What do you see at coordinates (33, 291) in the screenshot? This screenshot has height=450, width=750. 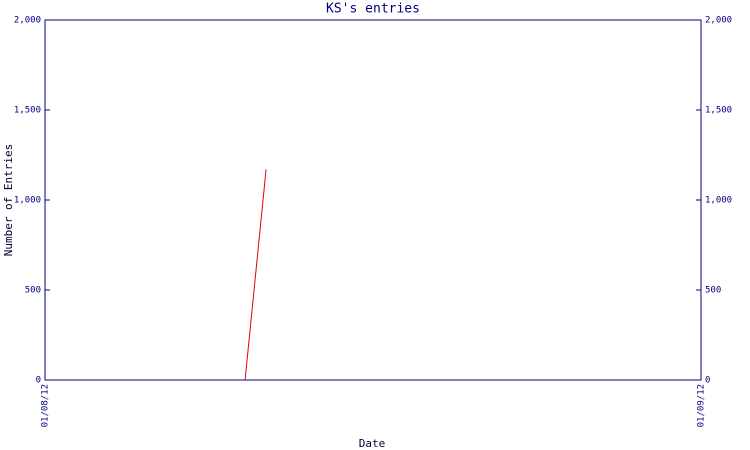 I see `y-tick-label: 500` at bounding box center [33, 291].